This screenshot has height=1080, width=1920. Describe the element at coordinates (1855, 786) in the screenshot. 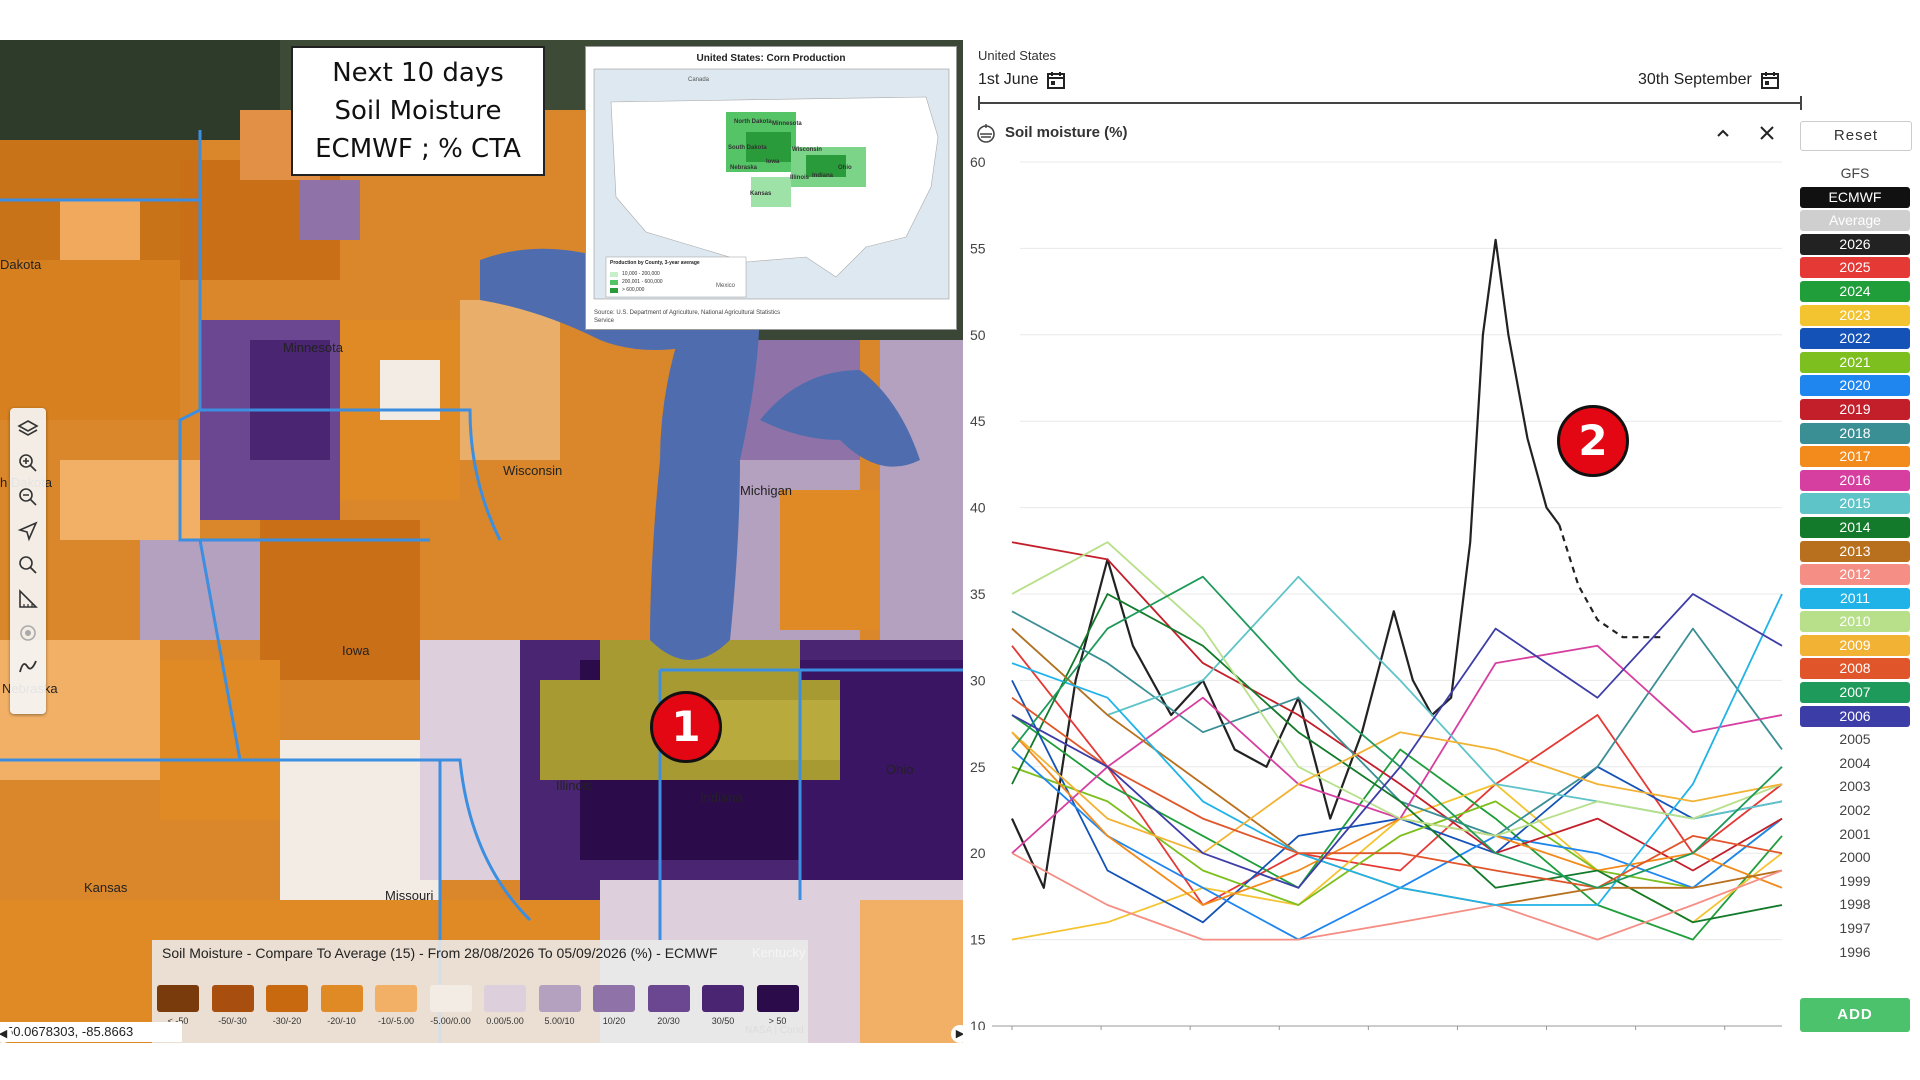

I see `series-toggle-2003: 2003` at that location.